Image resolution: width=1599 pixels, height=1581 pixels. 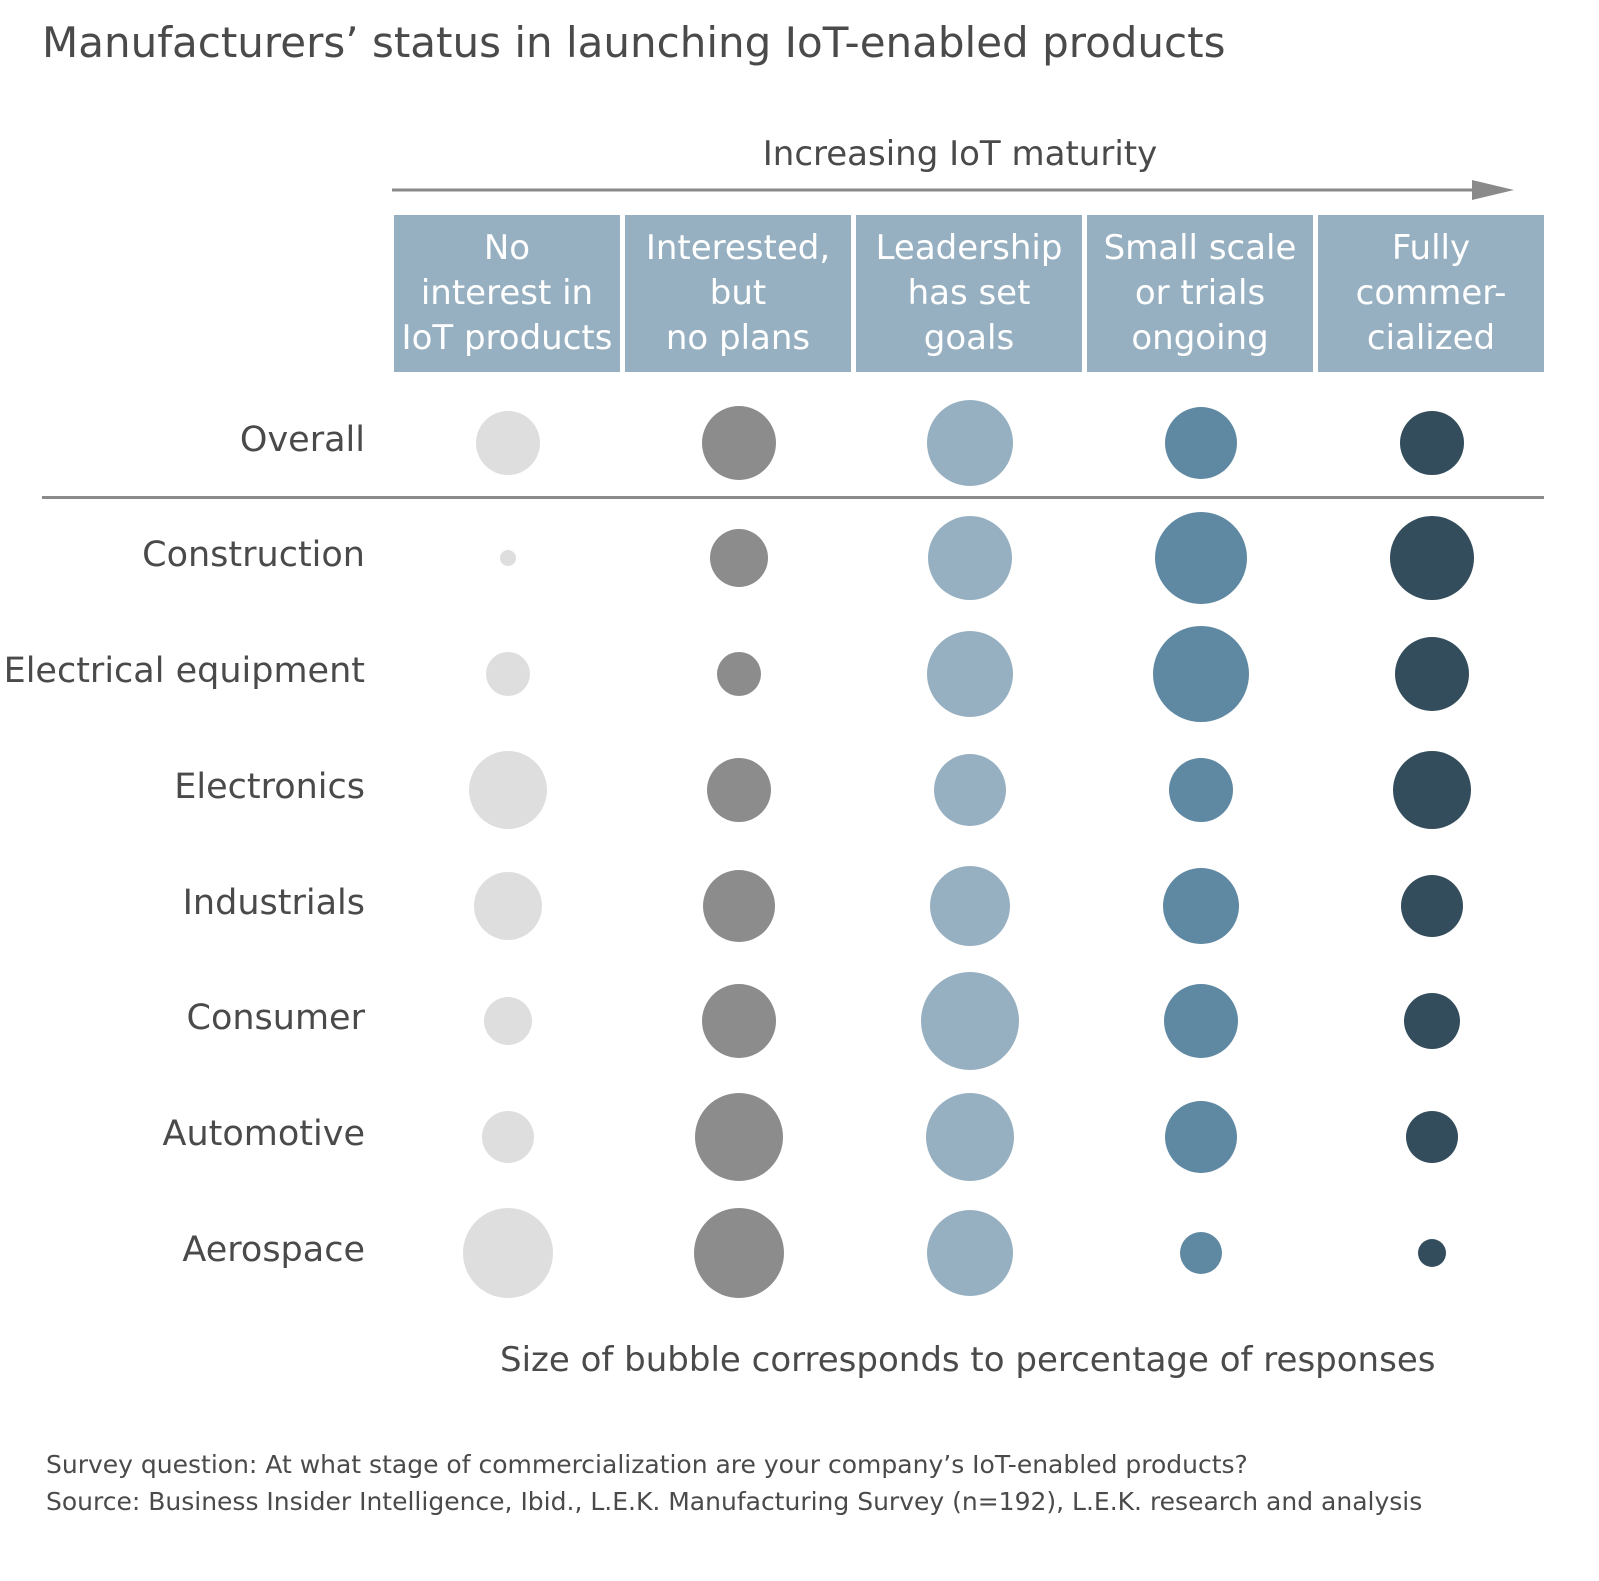 What do you see at coordinates (184, 671) in the screenshot?
I see `row-label-electrical-equipment: Electrical equipment` at bounding box center [184, 671].